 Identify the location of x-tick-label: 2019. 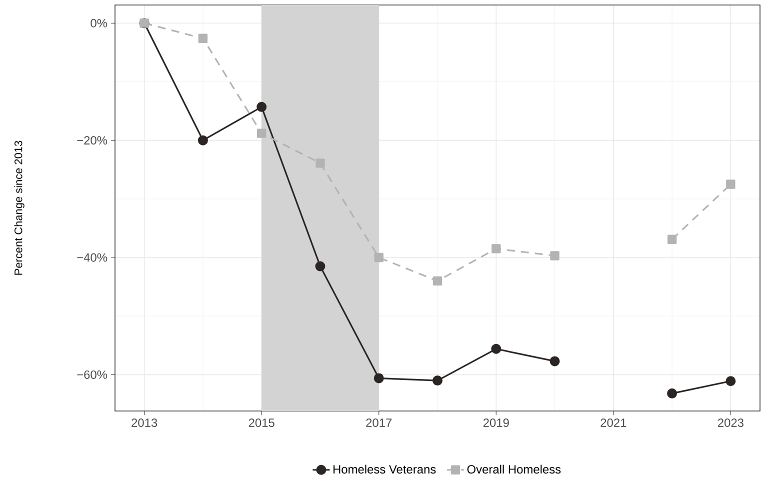
(496, 422).